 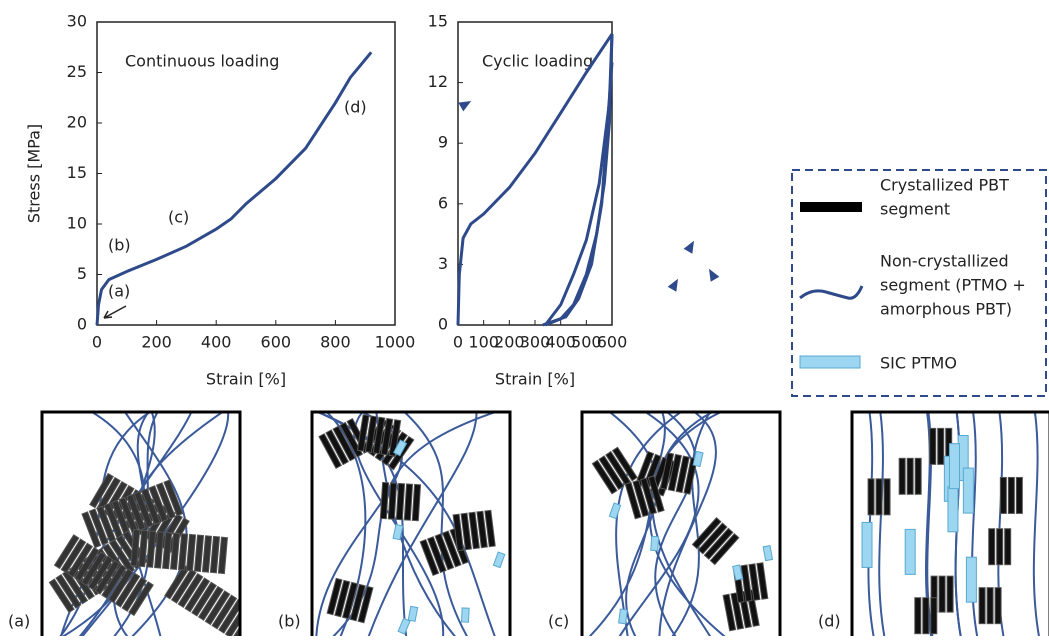 What do you see at coordinates (77, 122) in the screenshot?
I see `y-tick-label: 20` at bounding box center [77, 122].